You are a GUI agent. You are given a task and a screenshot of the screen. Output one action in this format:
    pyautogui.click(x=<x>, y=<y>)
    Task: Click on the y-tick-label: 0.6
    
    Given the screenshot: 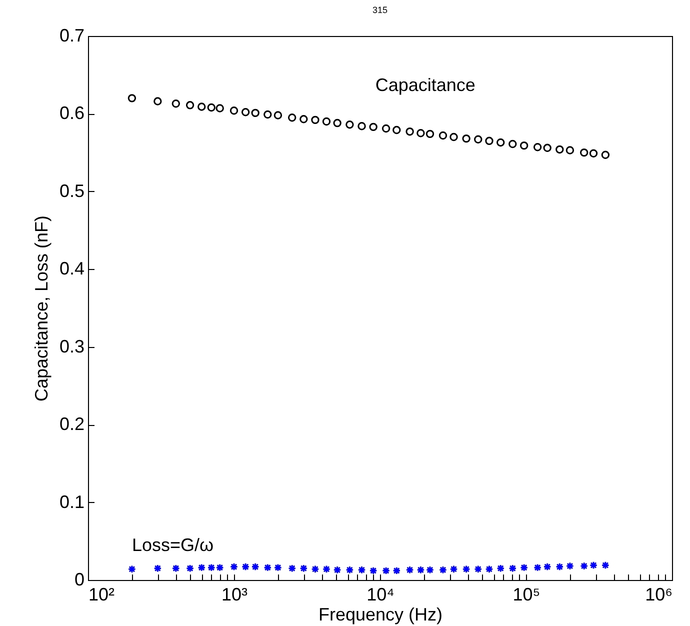 What is the action you would take?
    pyautogui.click(x=71, y=113)
    